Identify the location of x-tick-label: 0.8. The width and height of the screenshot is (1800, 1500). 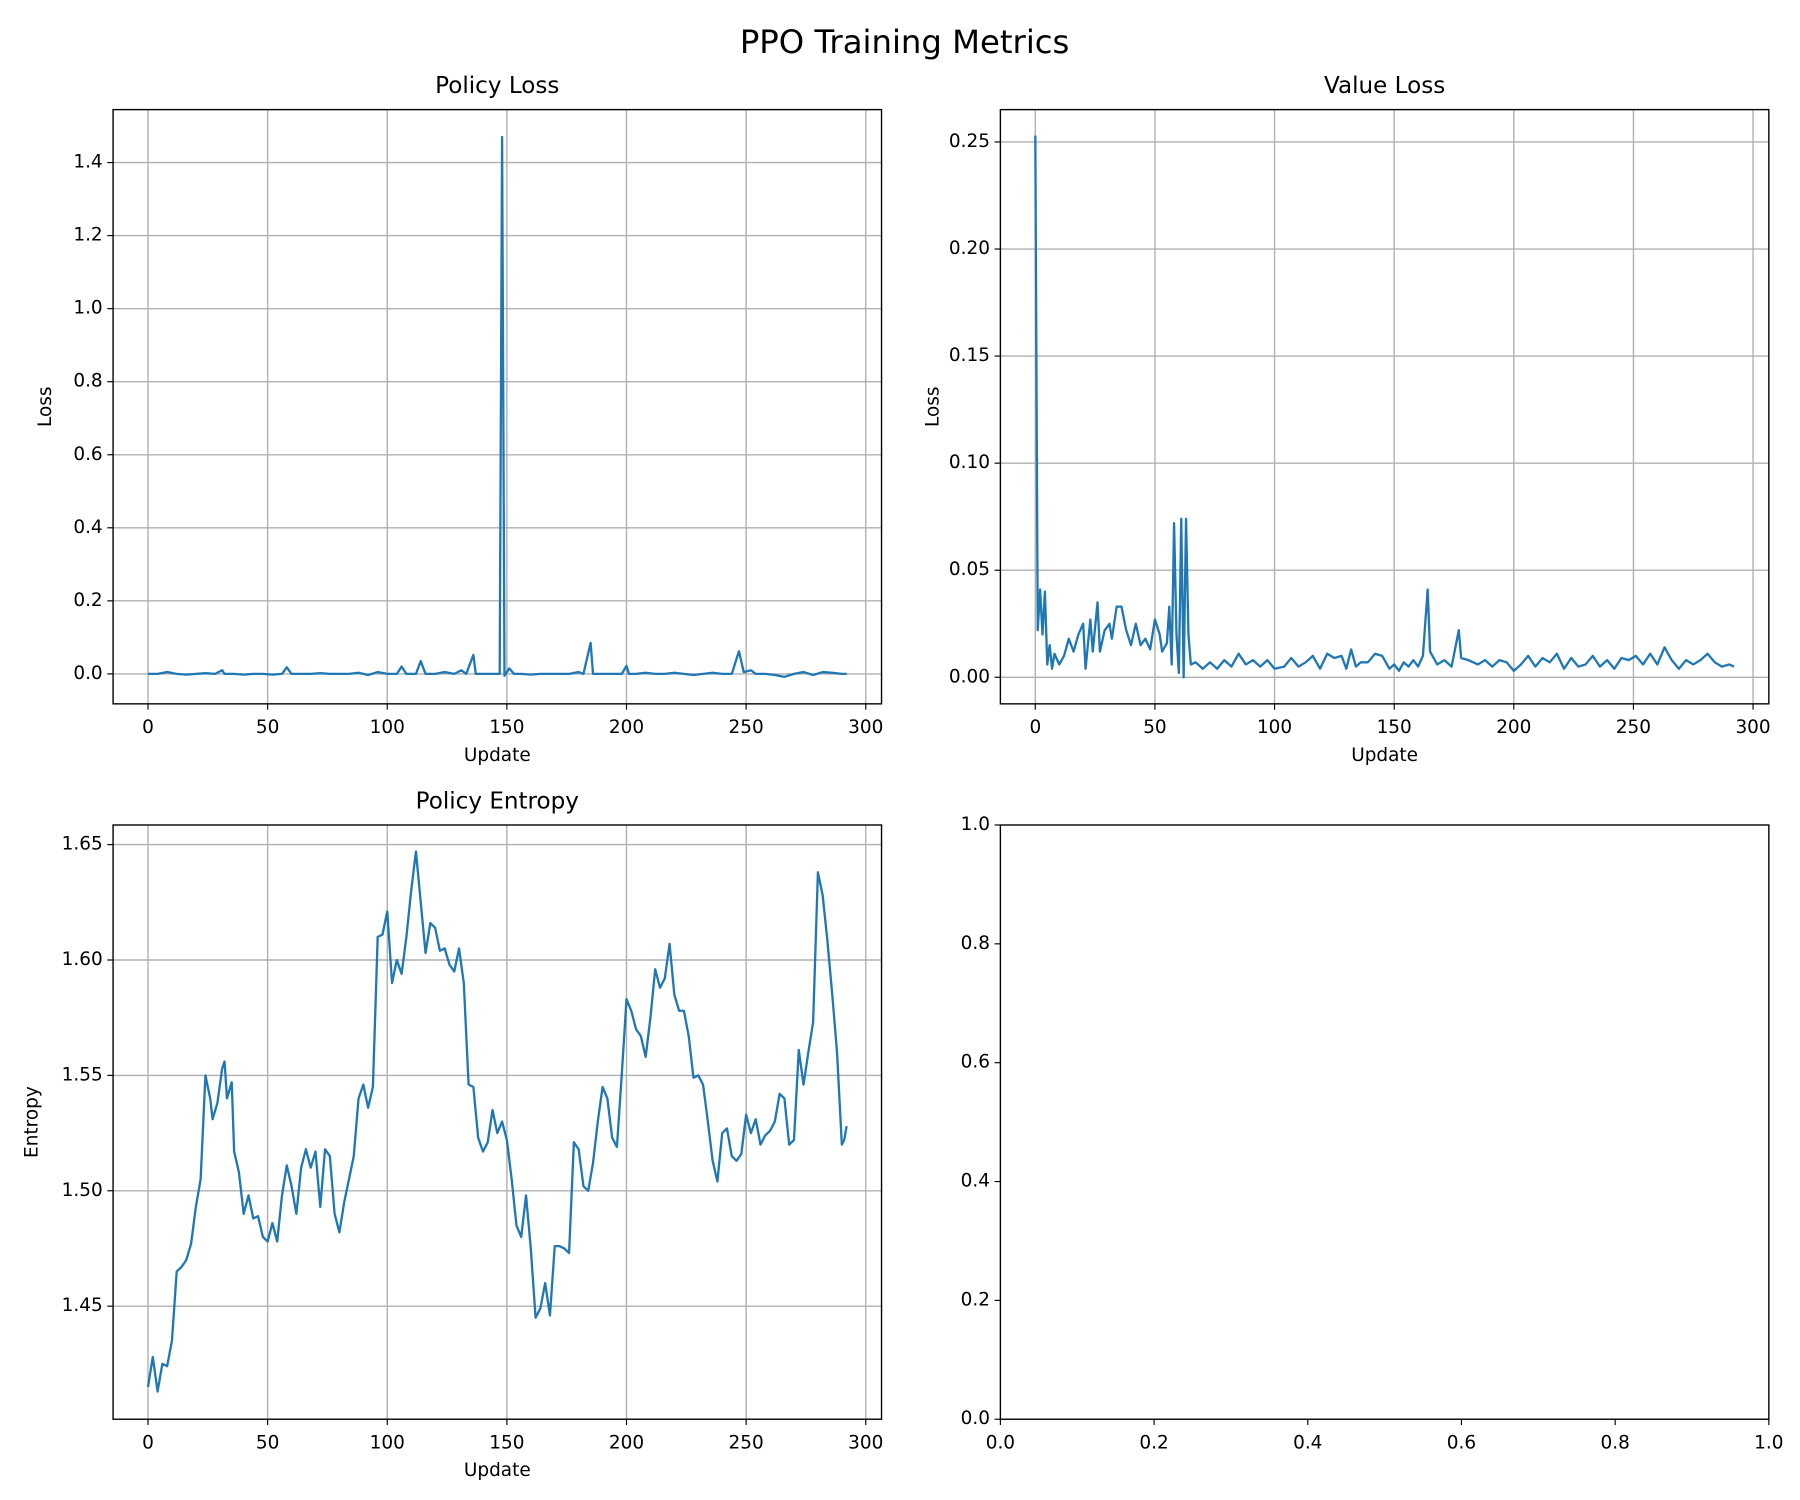
(1614, 1442).